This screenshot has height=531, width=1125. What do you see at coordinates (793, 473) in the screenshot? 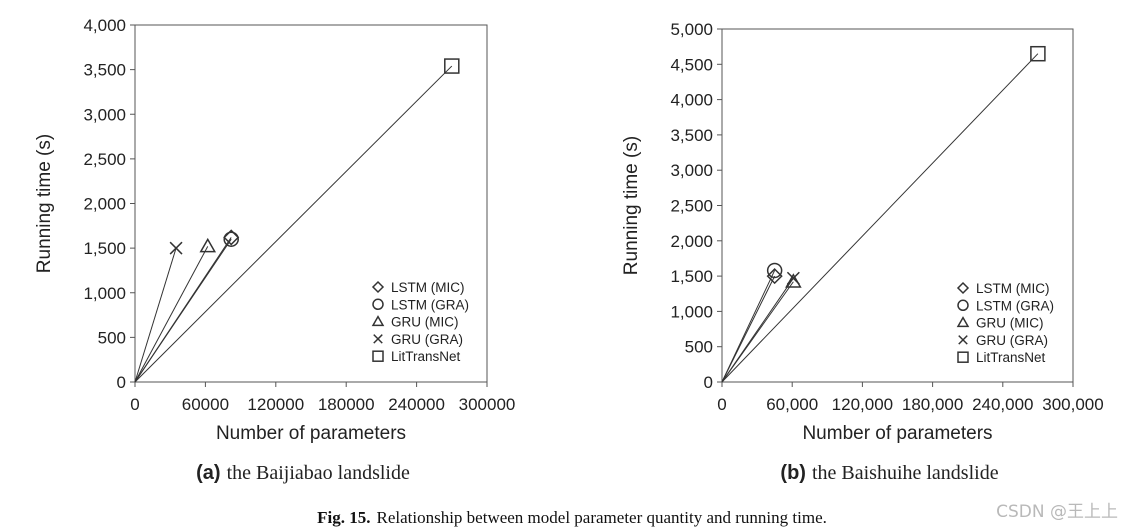
I see `panel-b-subtitle-label: (b)` at bounding box center [793, 473].